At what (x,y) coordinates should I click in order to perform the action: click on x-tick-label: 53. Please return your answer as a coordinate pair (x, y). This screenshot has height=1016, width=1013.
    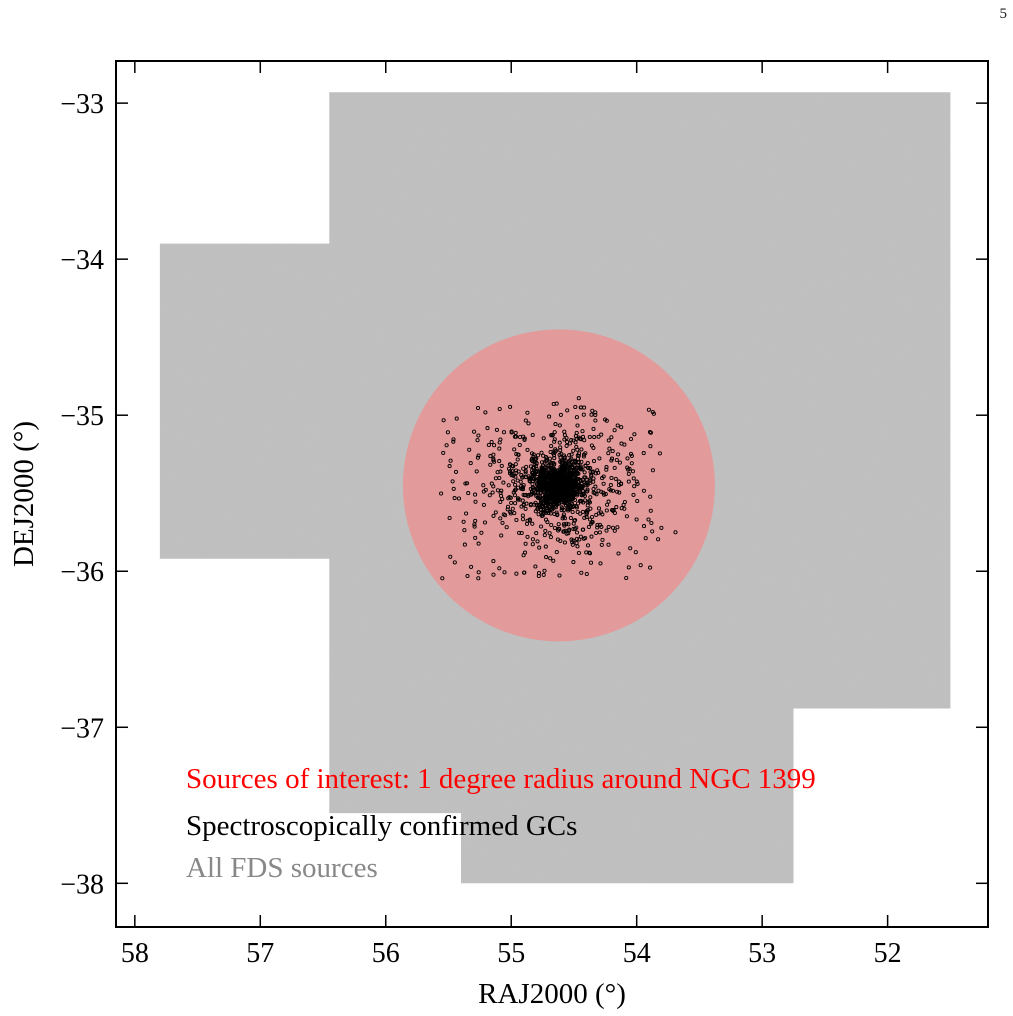
    Looking at the image, I should click on (762, 953).